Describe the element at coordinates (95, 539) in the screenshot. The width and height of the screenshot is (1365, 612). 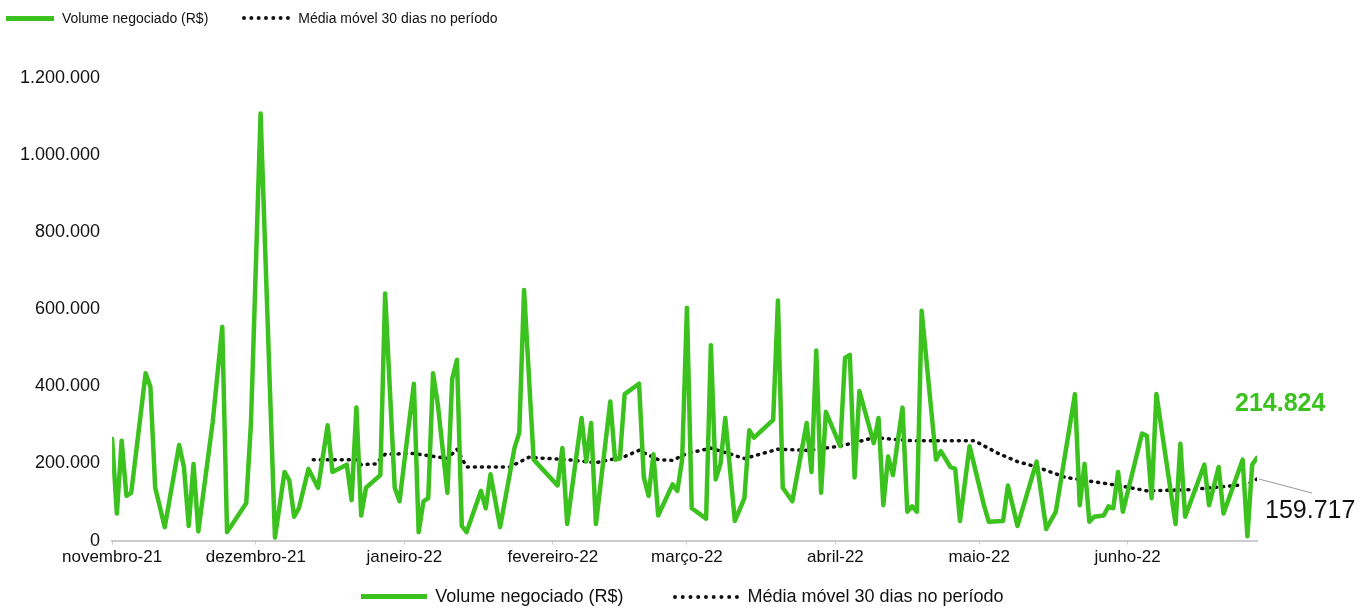
I see `y-tick-label: 0` at that location.